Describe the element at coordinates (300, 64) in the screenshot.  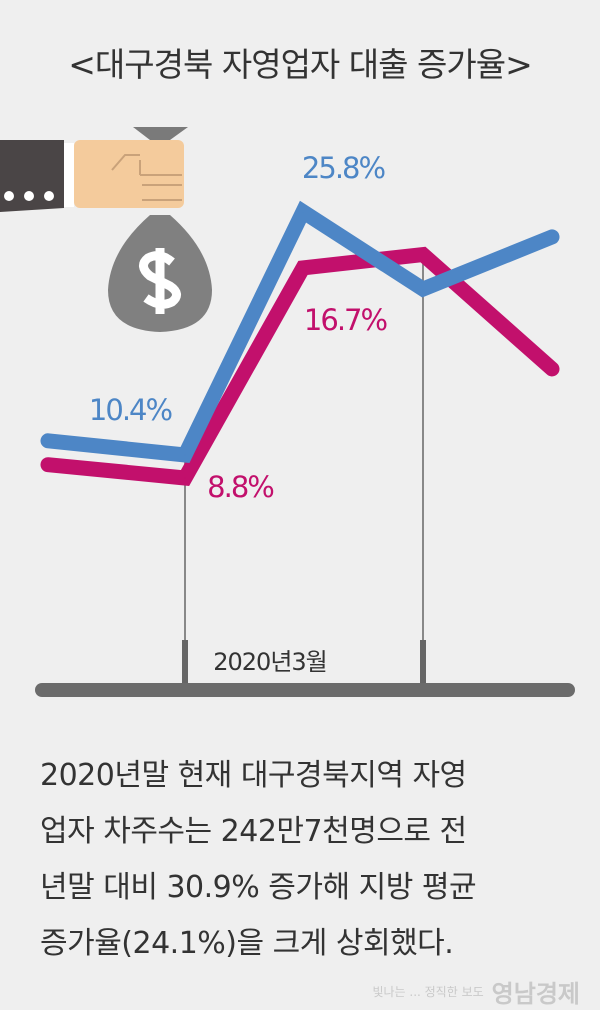
I see `chart-title: <대구경북 자영업자 대출 증가율>` at that location.